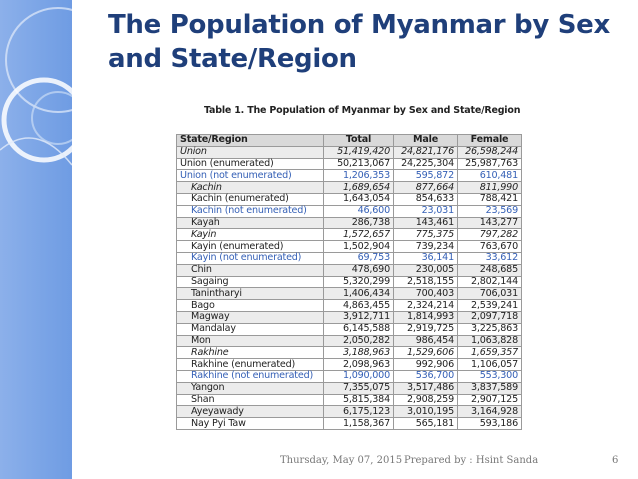 The image size is (638, 479). Describe the element at coordinates (358, 235) in the screenshot. I see `cell-total: 1,572,657` at that location.